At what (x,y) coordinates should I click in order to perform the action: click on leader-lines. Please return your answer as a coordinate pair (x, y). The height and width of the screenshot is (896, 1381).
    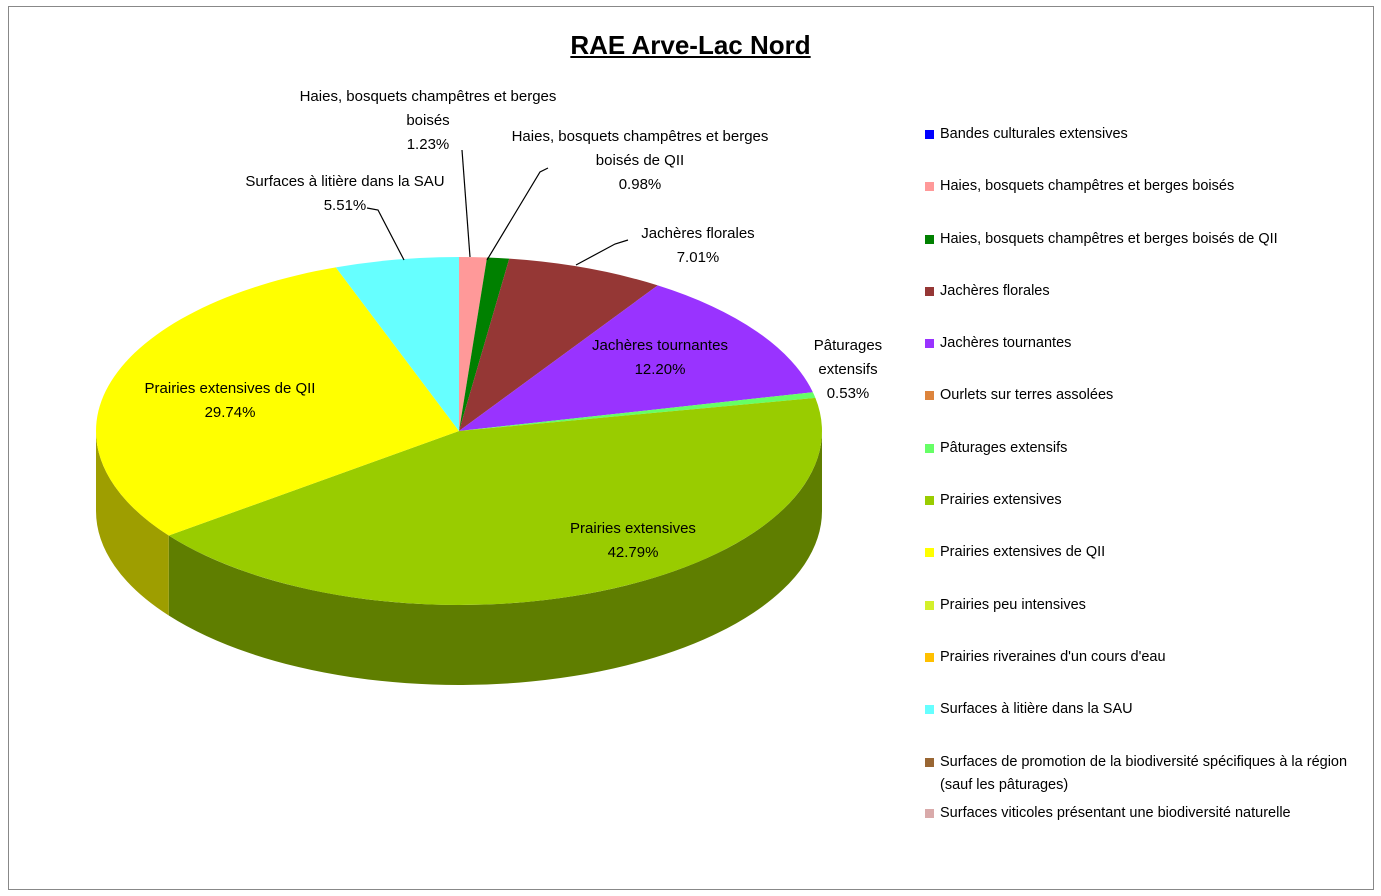
    Looking at the image, I should click on (497, 207).